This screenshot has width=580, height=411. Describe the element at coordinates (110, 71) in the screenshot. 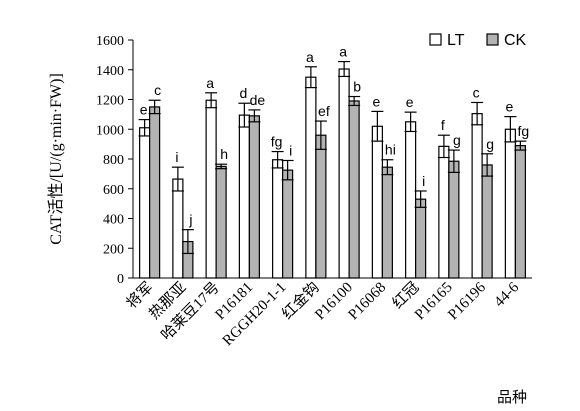

I see `y-tick-label: 1400` at that location.